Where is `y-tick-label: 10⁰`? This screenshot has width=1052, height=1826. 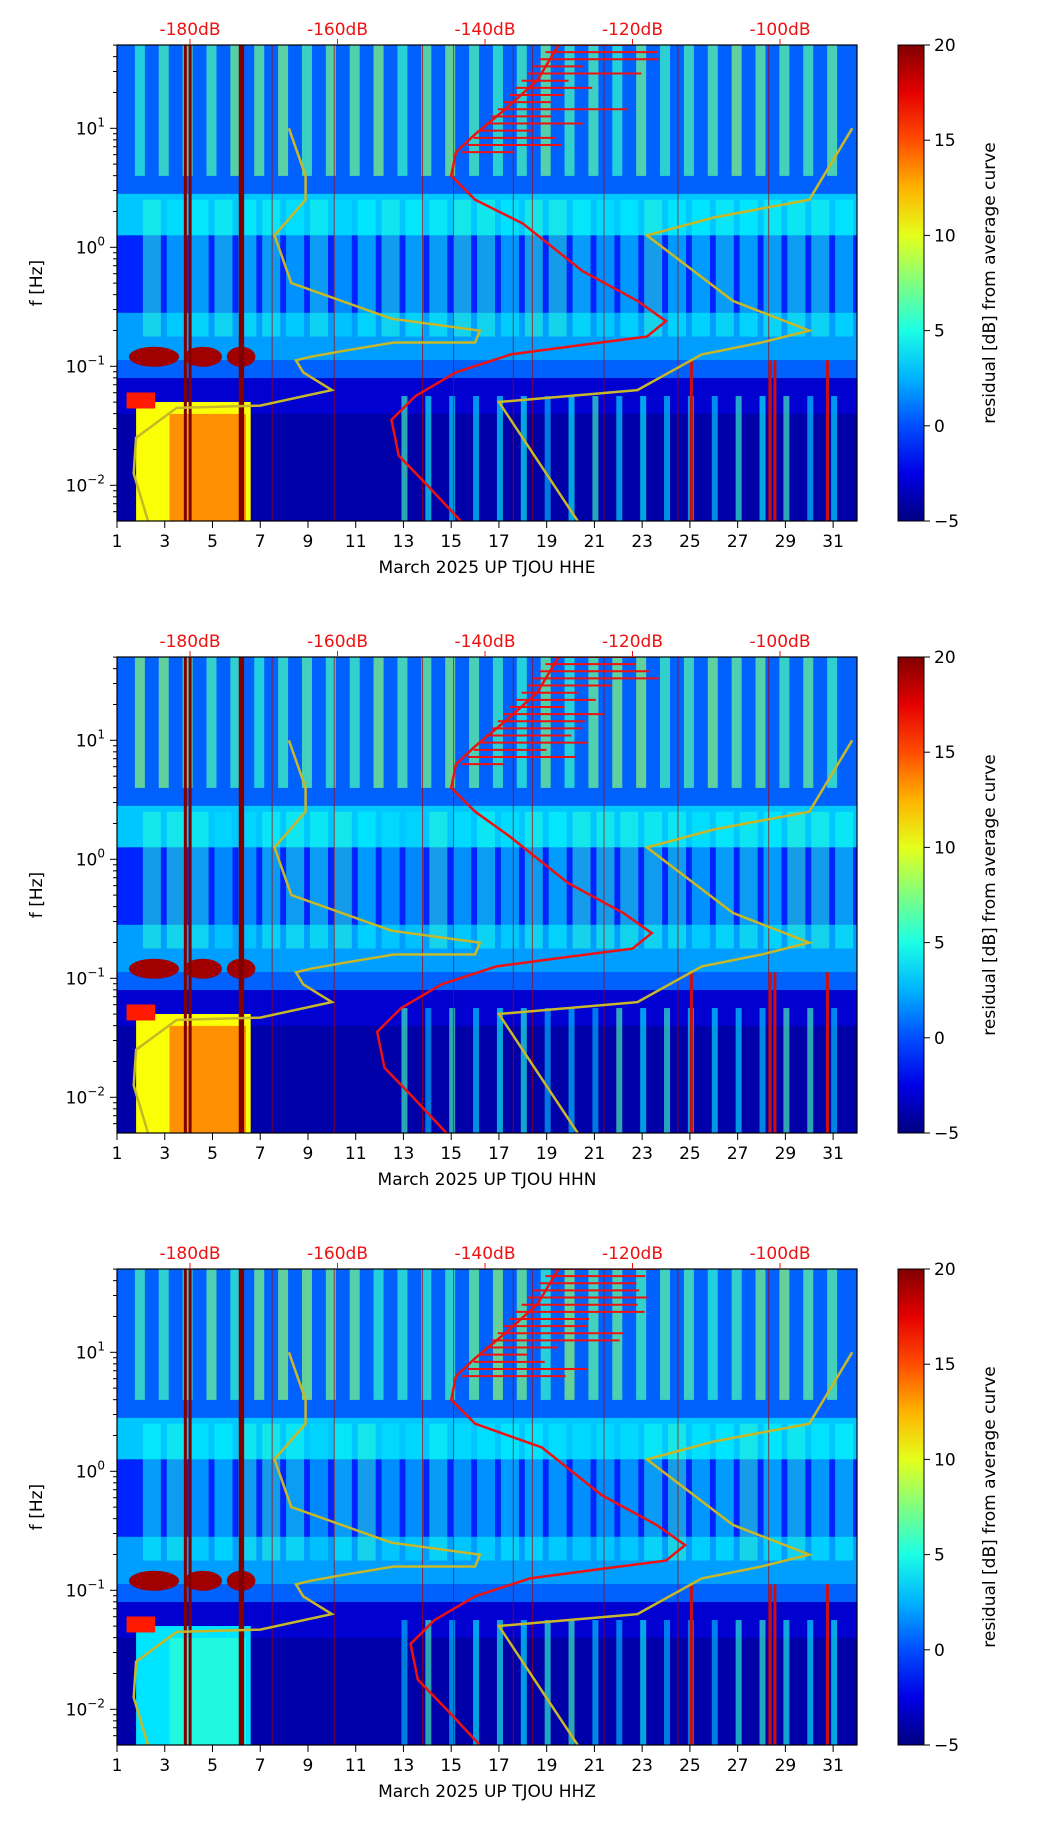
y-tick-label: 10⁰ is located at coordinates (90, 246).